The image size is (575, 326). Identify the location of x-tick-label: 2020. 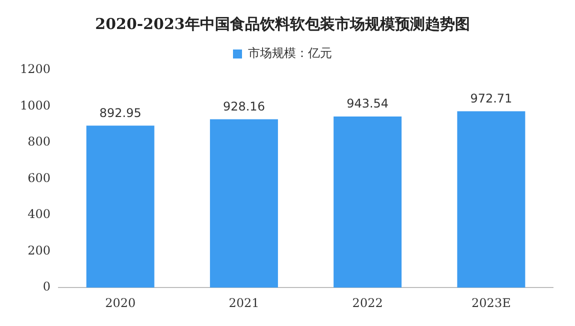
(120, 303).